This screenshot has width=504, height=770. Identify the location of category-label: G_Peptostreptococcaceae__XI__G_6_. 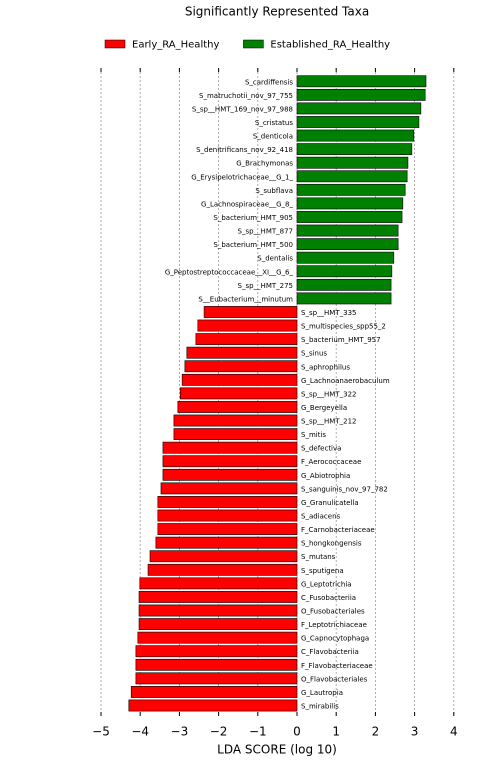
(229, 272).